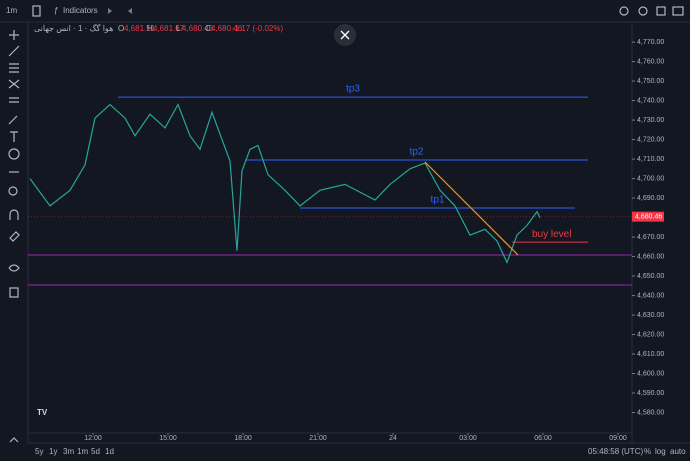 This screenshot has height=461, width=690. I want to click on x-tick-label: 03:00, so click(468, 438).